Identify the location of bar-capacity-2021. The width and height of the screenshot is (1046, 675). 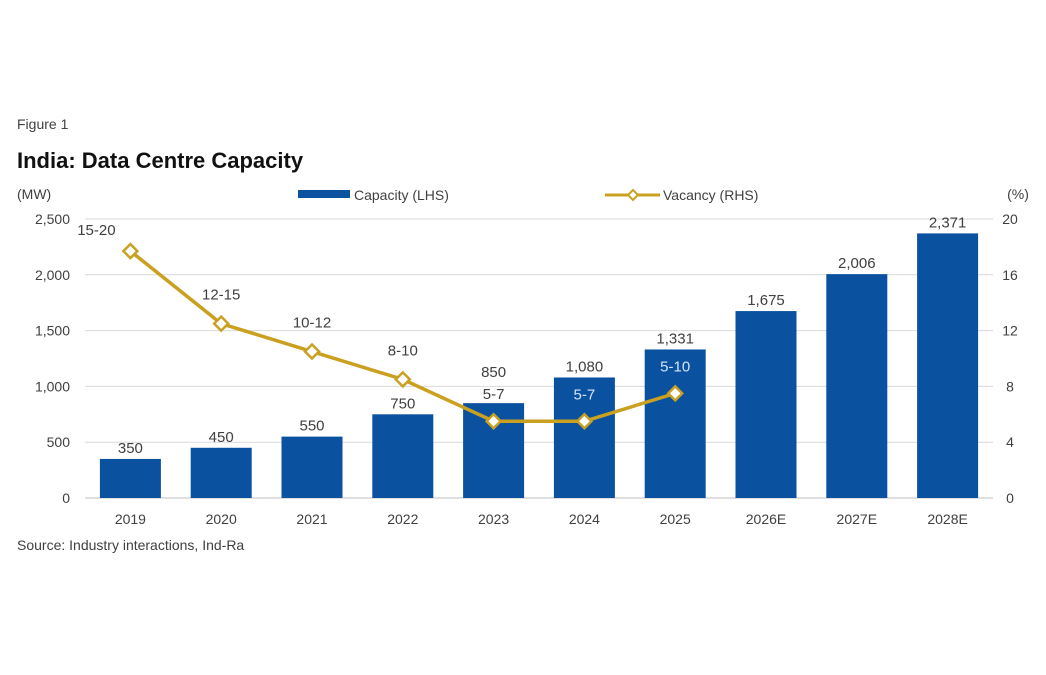
(312, 467).